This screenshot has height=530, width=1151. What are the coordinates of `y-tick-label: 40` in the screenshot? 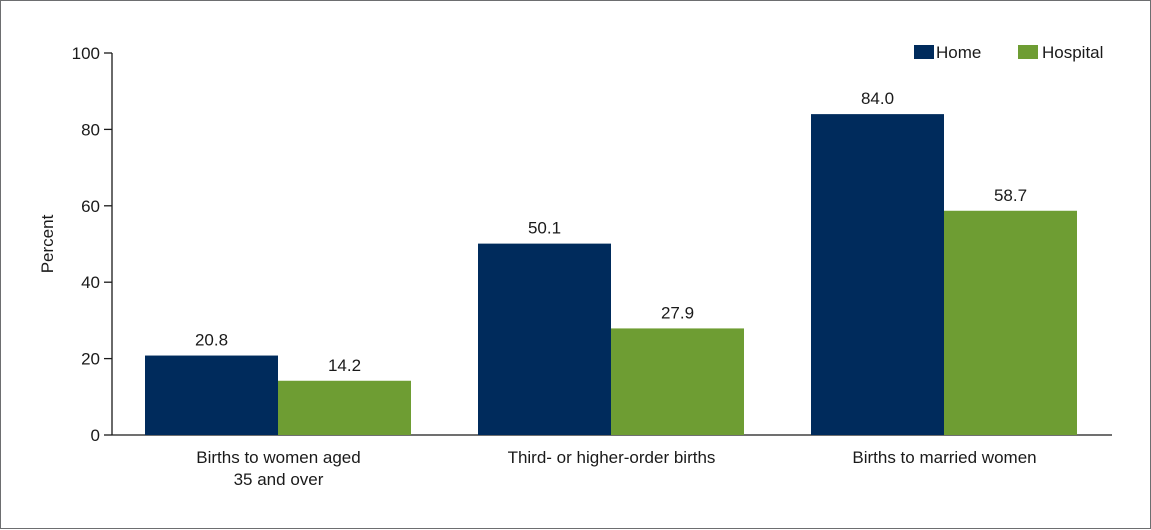 It's located at (90, 282).